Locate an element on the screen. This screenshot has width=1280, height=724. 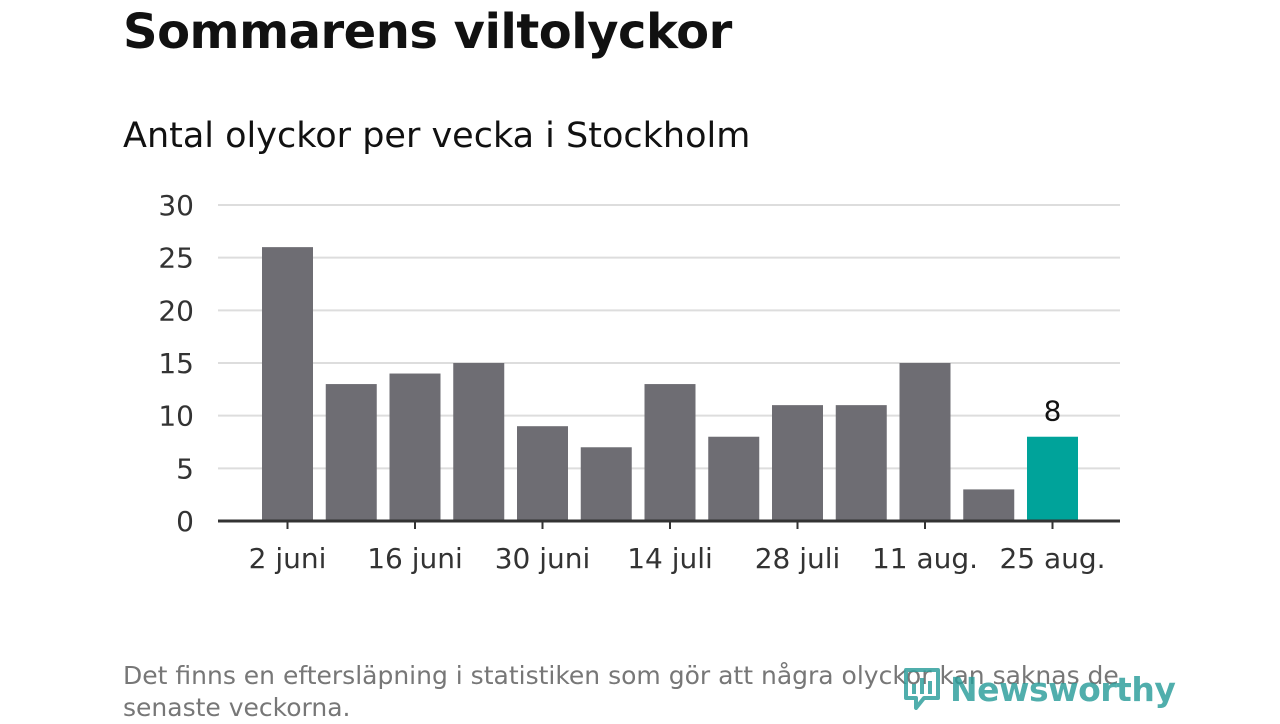
x-tick-label: 28 juli is located at coordinates (798, 558).